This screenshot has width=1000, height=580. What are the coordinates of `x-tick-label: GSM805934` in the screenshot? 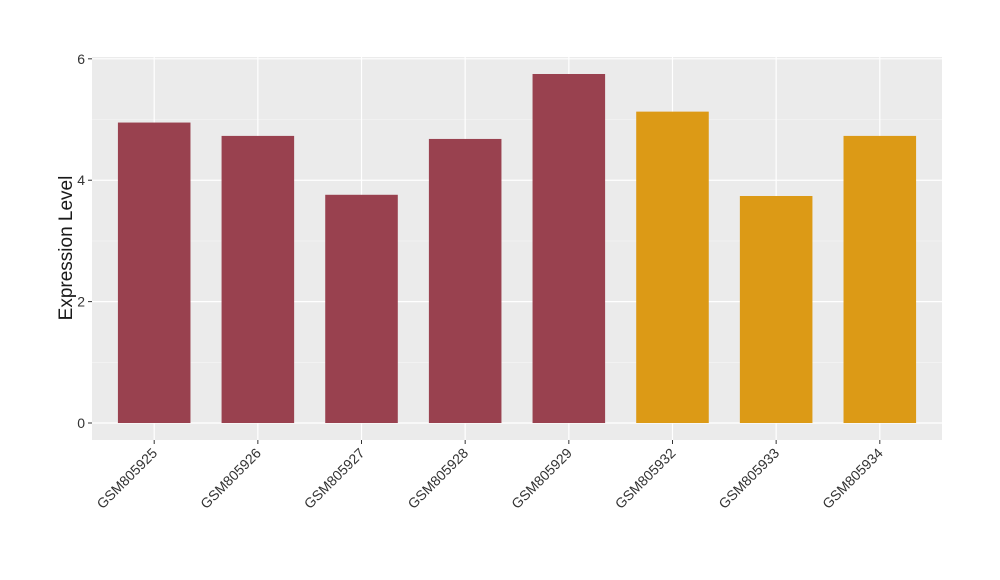 It's located at (852, 478).